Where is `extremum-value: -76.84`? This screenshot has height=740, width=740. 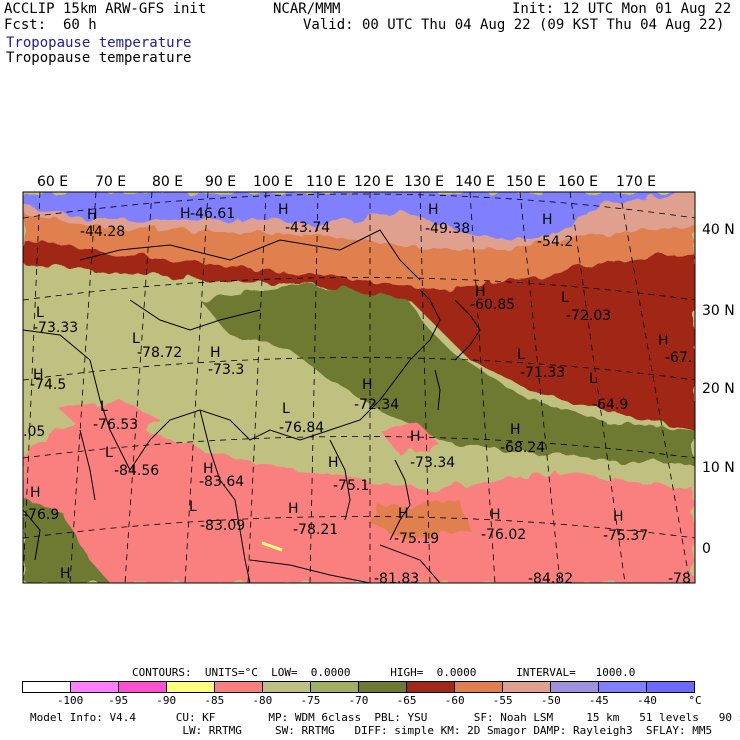 extremum-value: -76.84 is located at coordinates (301, 428).